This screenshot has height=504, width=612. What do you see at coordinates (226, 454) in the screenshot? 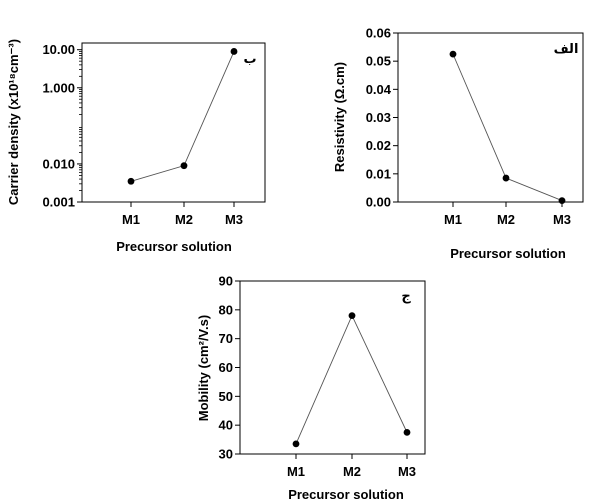
I see `y-tick-label: 30` at bounding box center [226, 454].